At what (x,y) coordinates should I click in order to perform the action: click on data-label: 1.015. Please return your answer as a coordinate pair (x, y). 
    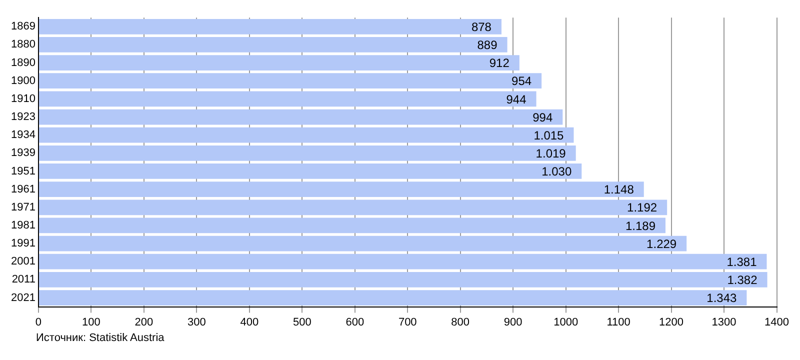
    Looking at the image, I should click on (549, 135).